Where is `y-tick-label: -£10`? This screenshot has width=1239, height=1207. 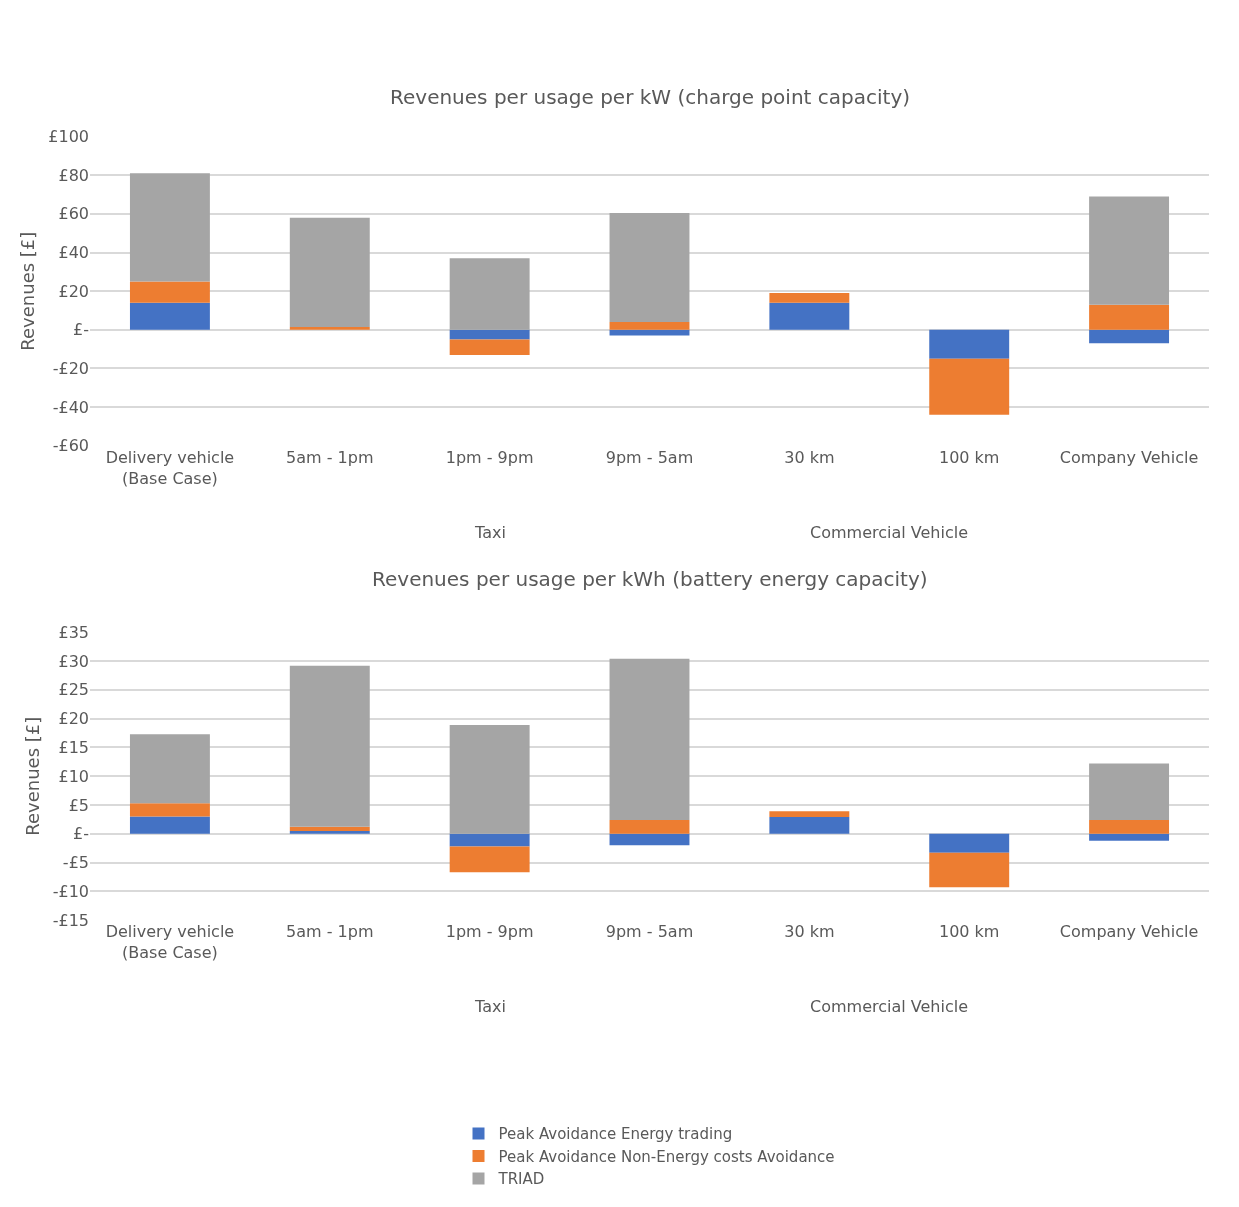 y-tick-label: -£10 is located at coordinates (70, 891).